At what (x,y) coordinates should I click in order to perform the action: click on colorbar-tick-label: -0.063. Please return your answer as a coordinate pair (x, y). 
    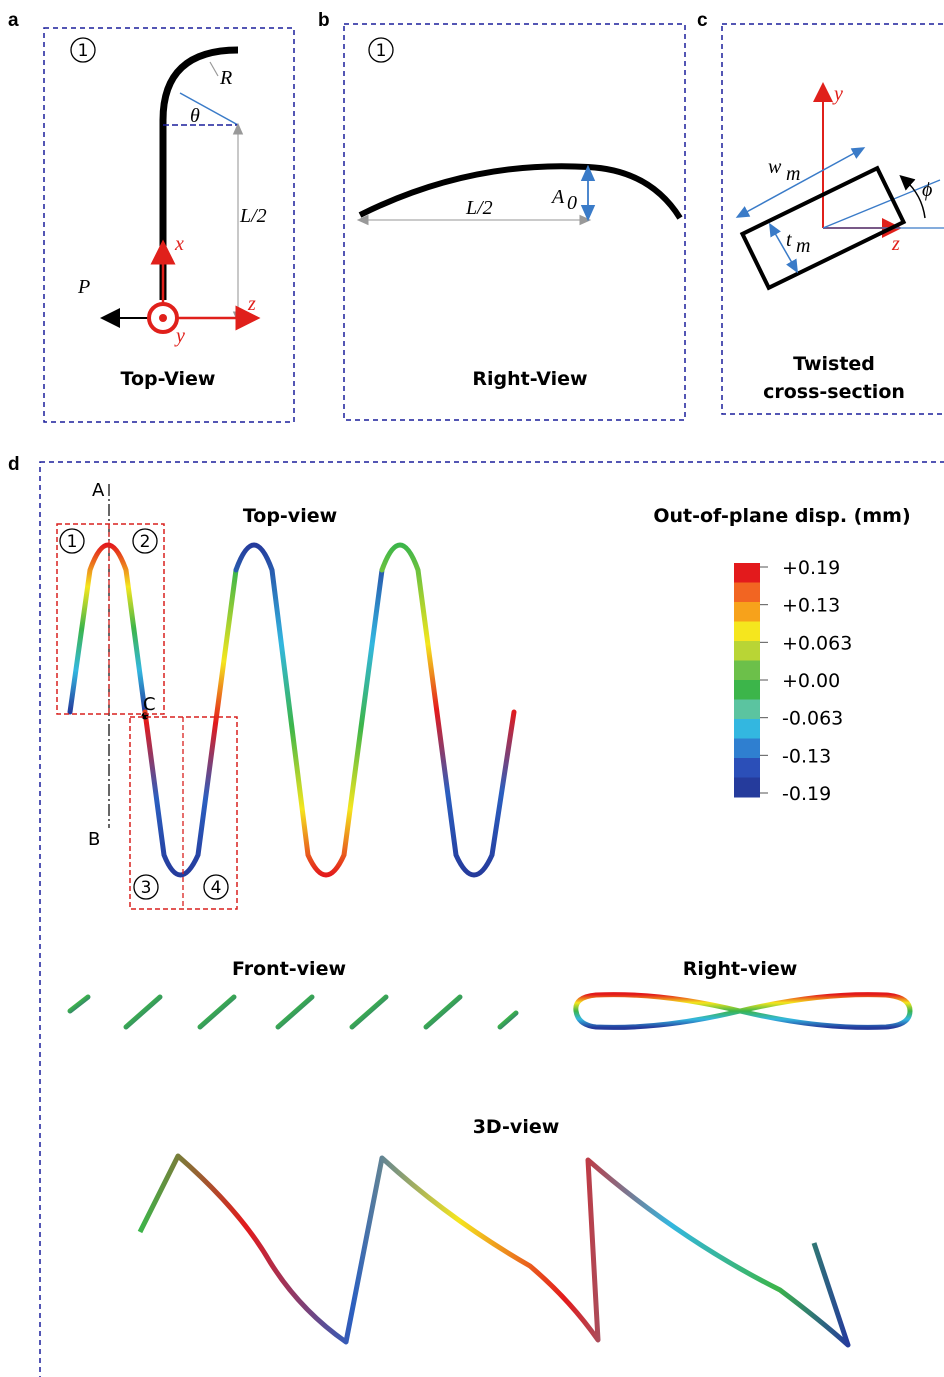
    Looking at the image, I should click on (812, 719).